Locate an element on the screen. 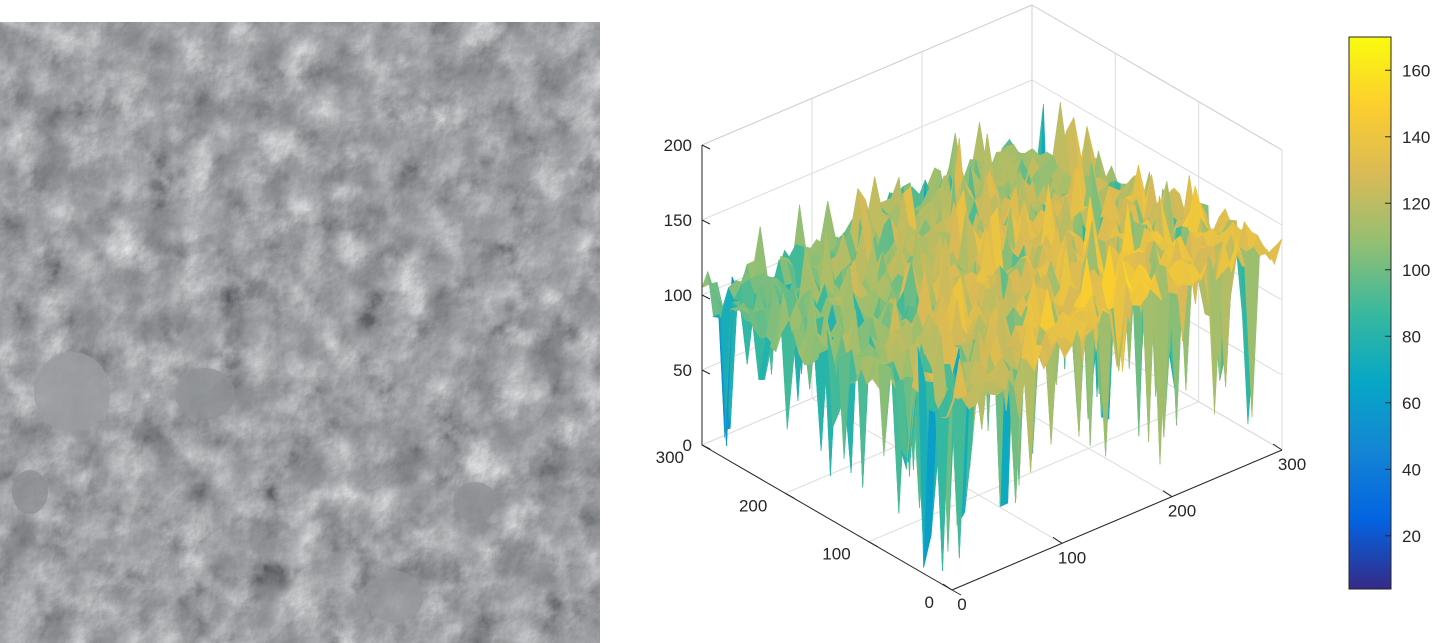  colorbar-tick-label: 80 is located at coordinates (1411, 336).